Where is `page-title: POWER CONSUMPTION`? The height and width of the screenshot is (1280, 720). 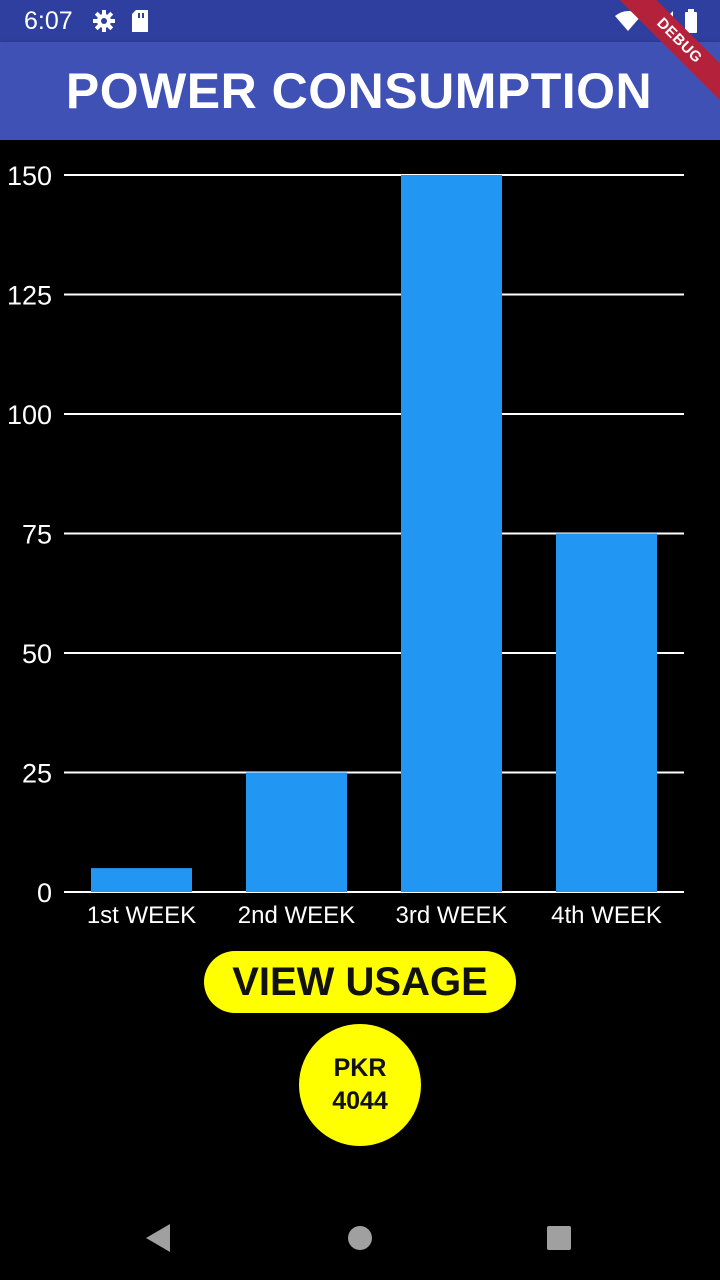 page-title: POWER CONSUMPTION is located at coordinates (359, 91).